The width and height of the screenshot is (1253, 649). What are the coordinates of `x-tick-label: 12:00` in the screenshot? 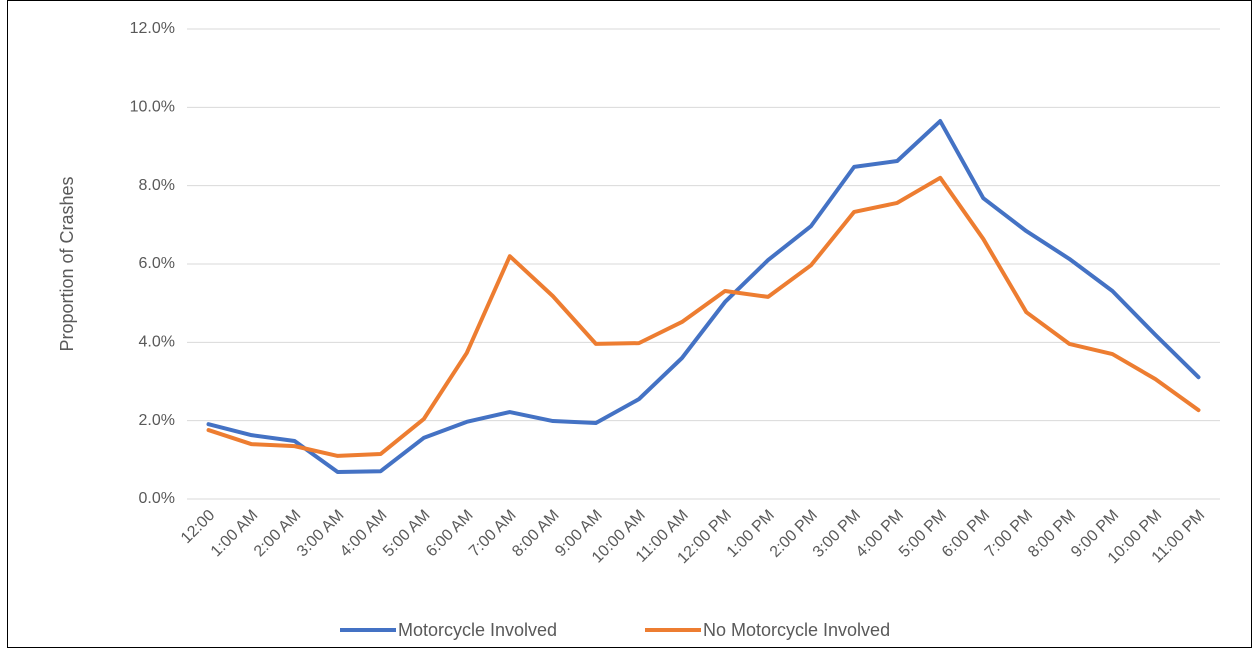 It's located at (198, 527).